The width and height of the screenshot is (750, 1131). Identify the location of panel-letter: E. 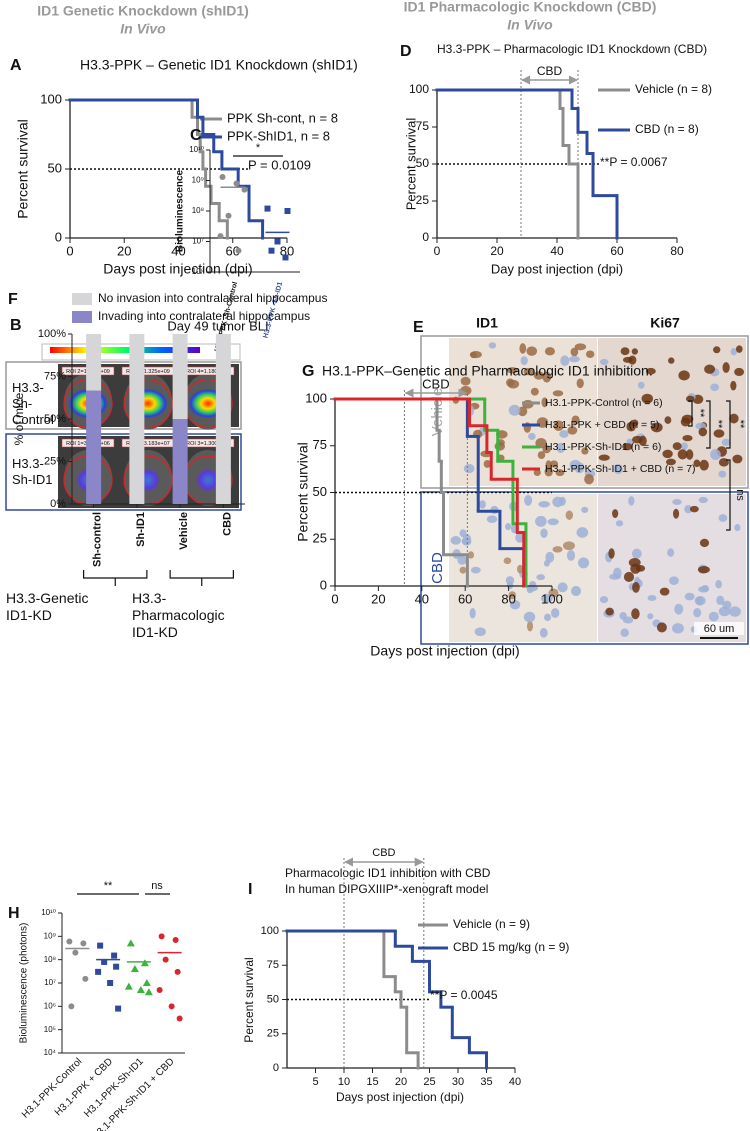
(418, 327).